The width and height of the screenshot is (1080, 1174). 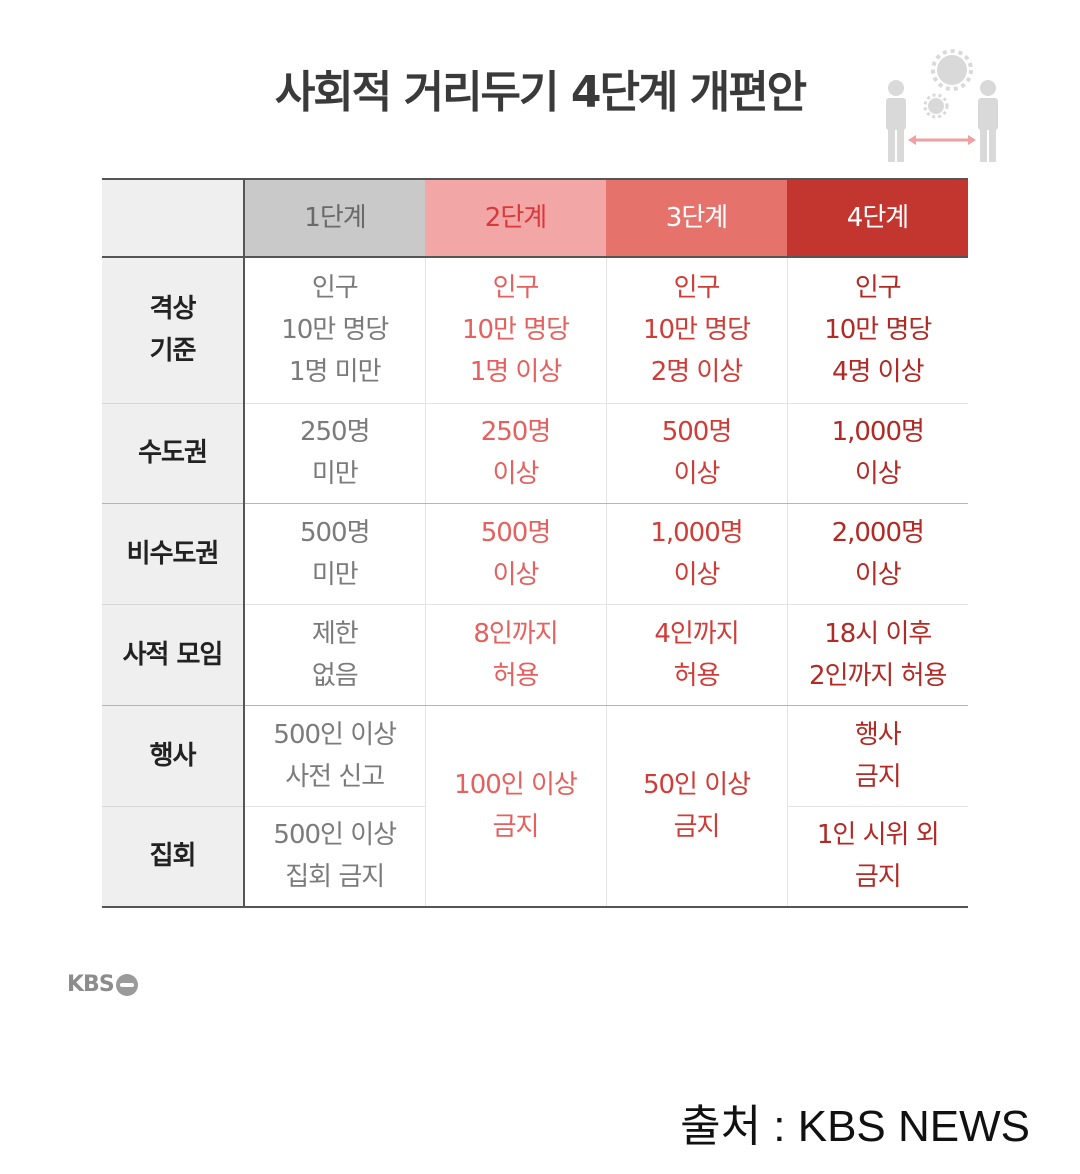 I want to click on cell: 인구 10만 명당 1명 미만, so click(x=335, y=330).